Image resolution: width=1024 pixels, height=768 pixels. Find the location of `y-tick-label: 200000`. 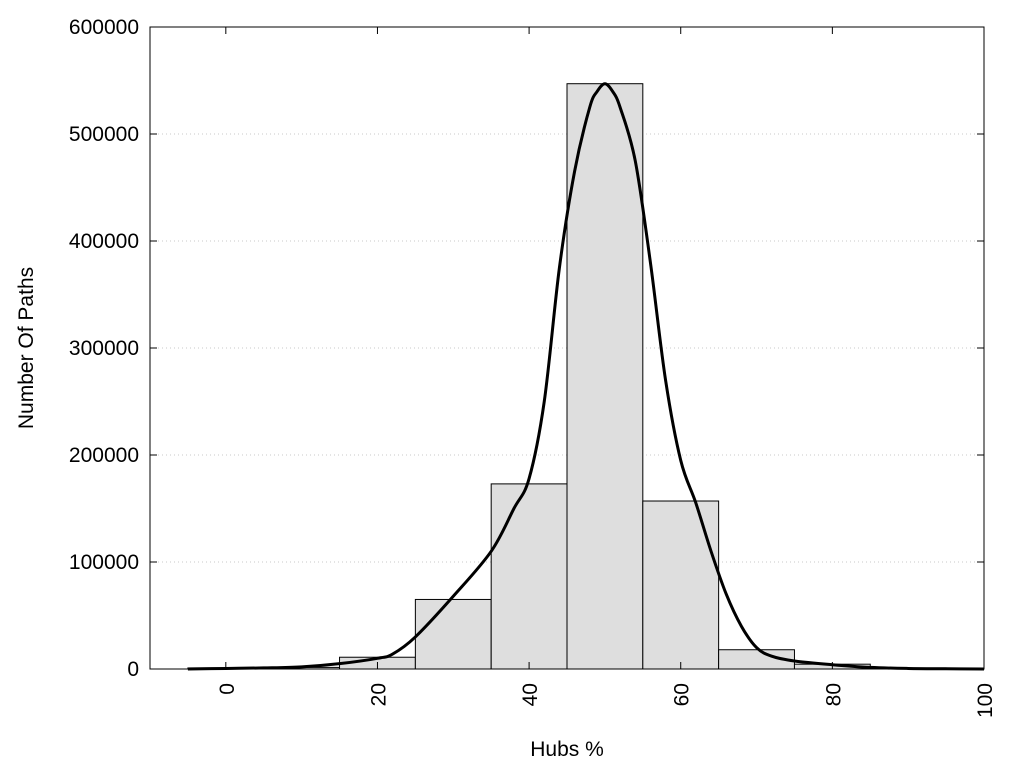

y-tick-label: 200000 is located at coordinates (104, 455).